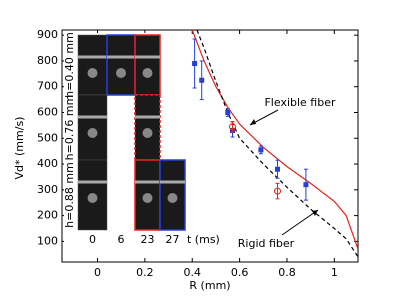 The width and height of the screenshot is (399, 306). I want to click on annotation: Flexible fiber, so click(300, 102).